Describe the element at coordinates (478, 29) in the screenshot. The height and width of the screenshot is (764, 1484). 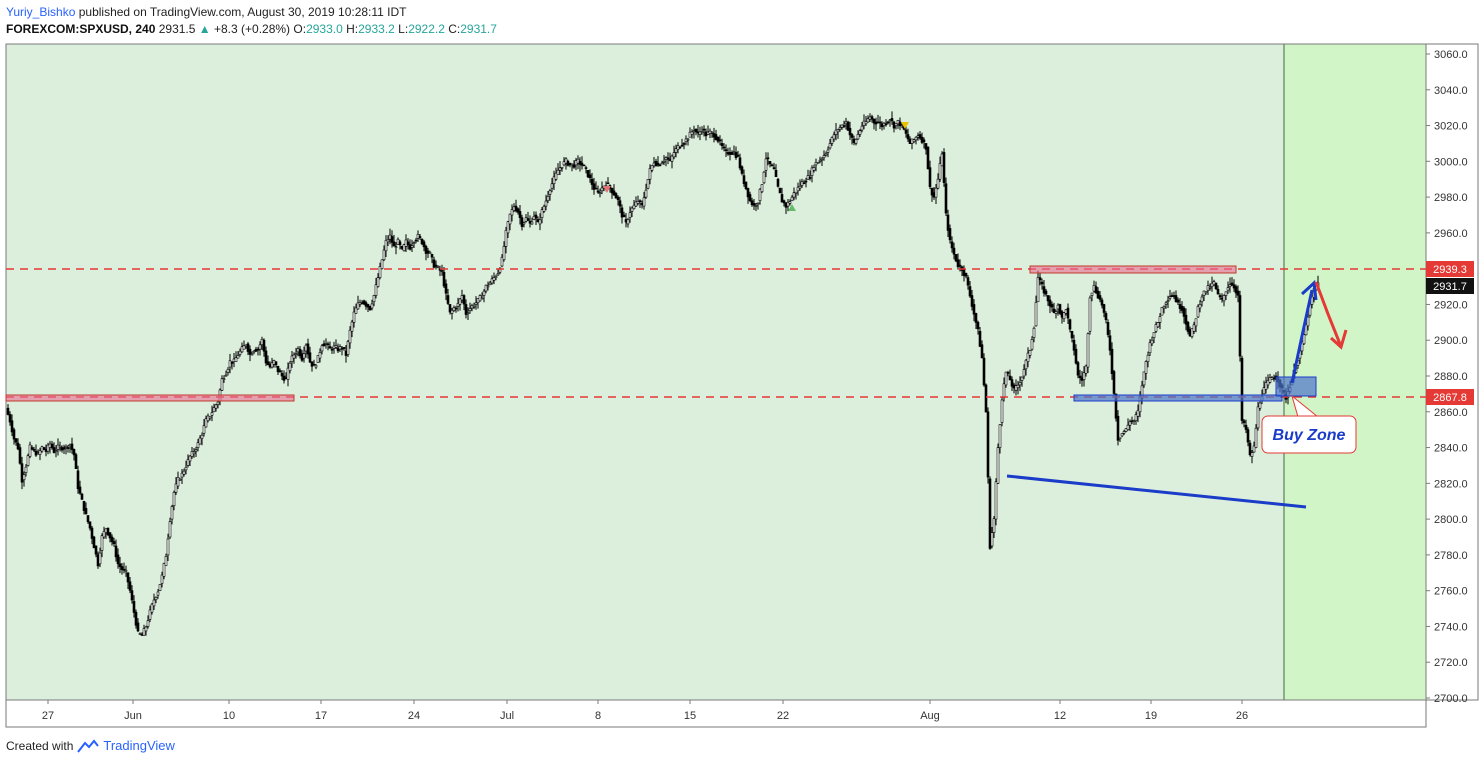
I see `close-value: 2931.7` at that location.